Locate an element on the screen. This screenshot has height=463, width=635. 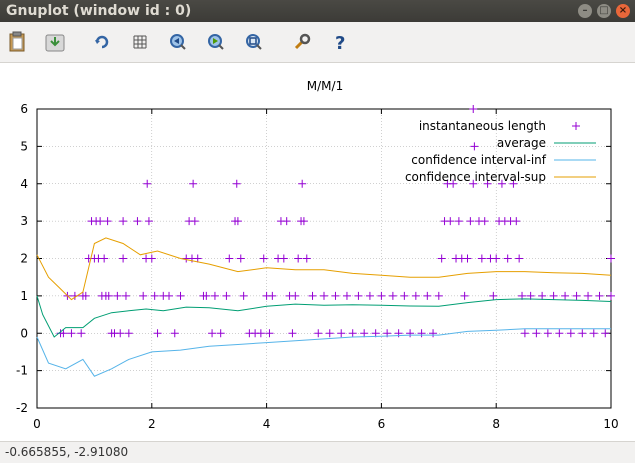
y-tick-label: 4 is located at coordinates (24, 184).